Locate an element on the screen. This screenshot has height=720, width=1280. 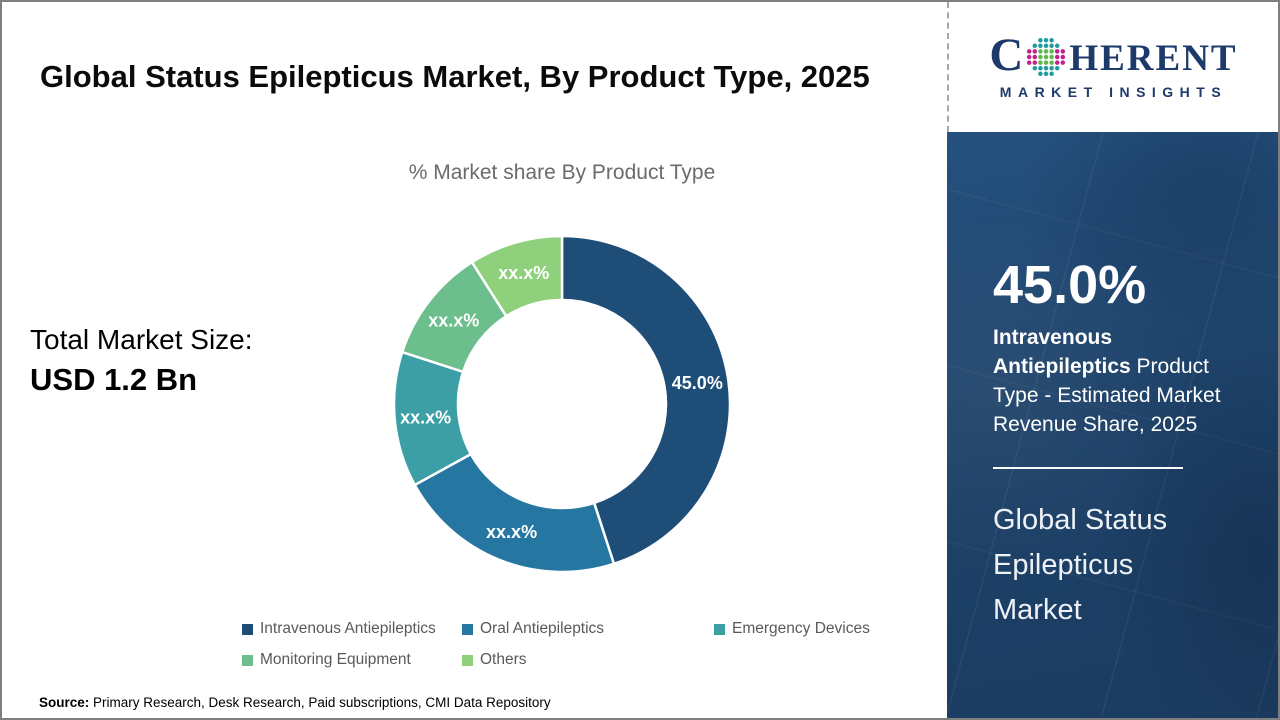
legend-item: Oral Antiepileptics is located at coordinates (588, 629).